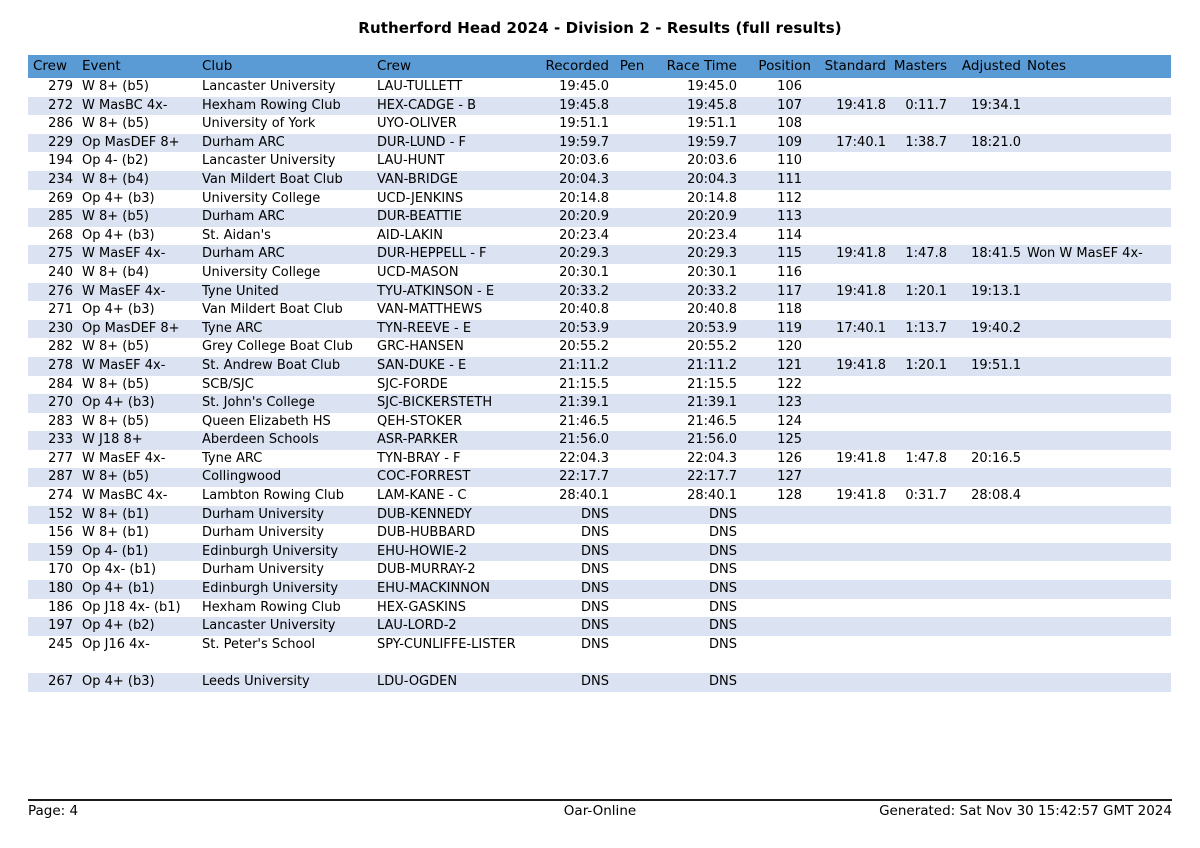 This screenshot has width=1200, height=848. I want to click on cell-position: 114, so click(789, 235).